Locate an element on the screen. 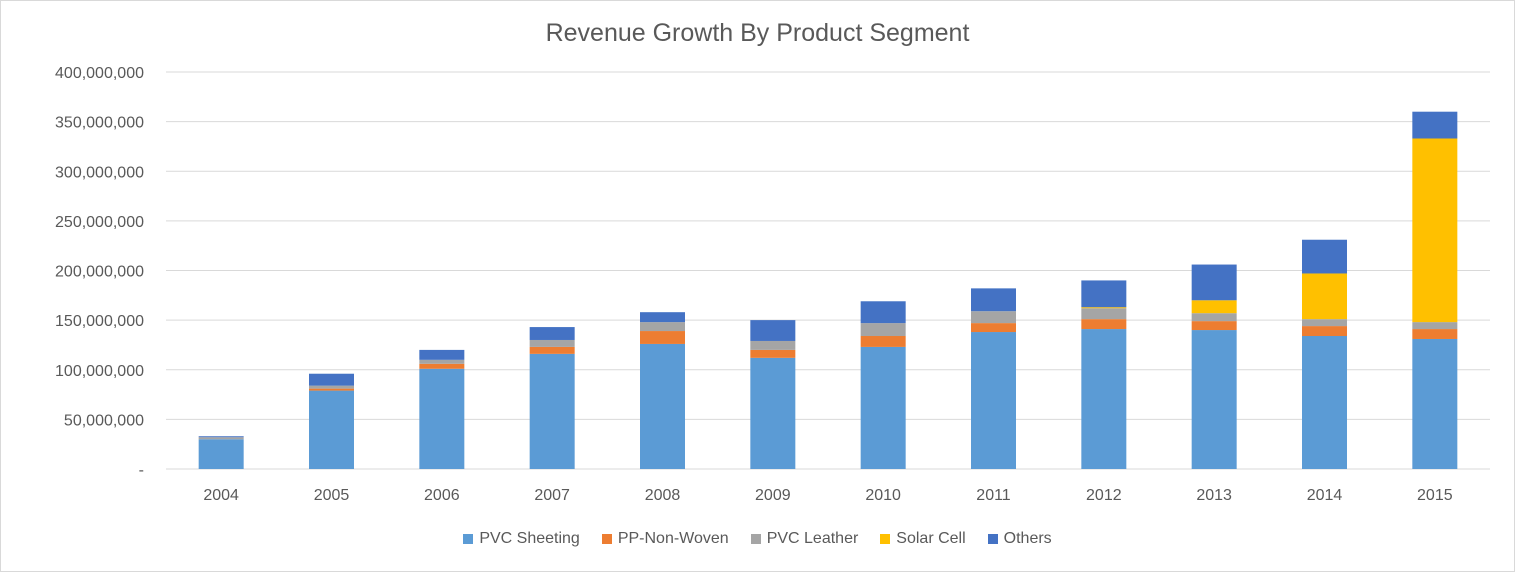 The width and height of the screenshot is (1515, 572). y-tick-label: 250,000,000 is located at coordinates (99, 222).